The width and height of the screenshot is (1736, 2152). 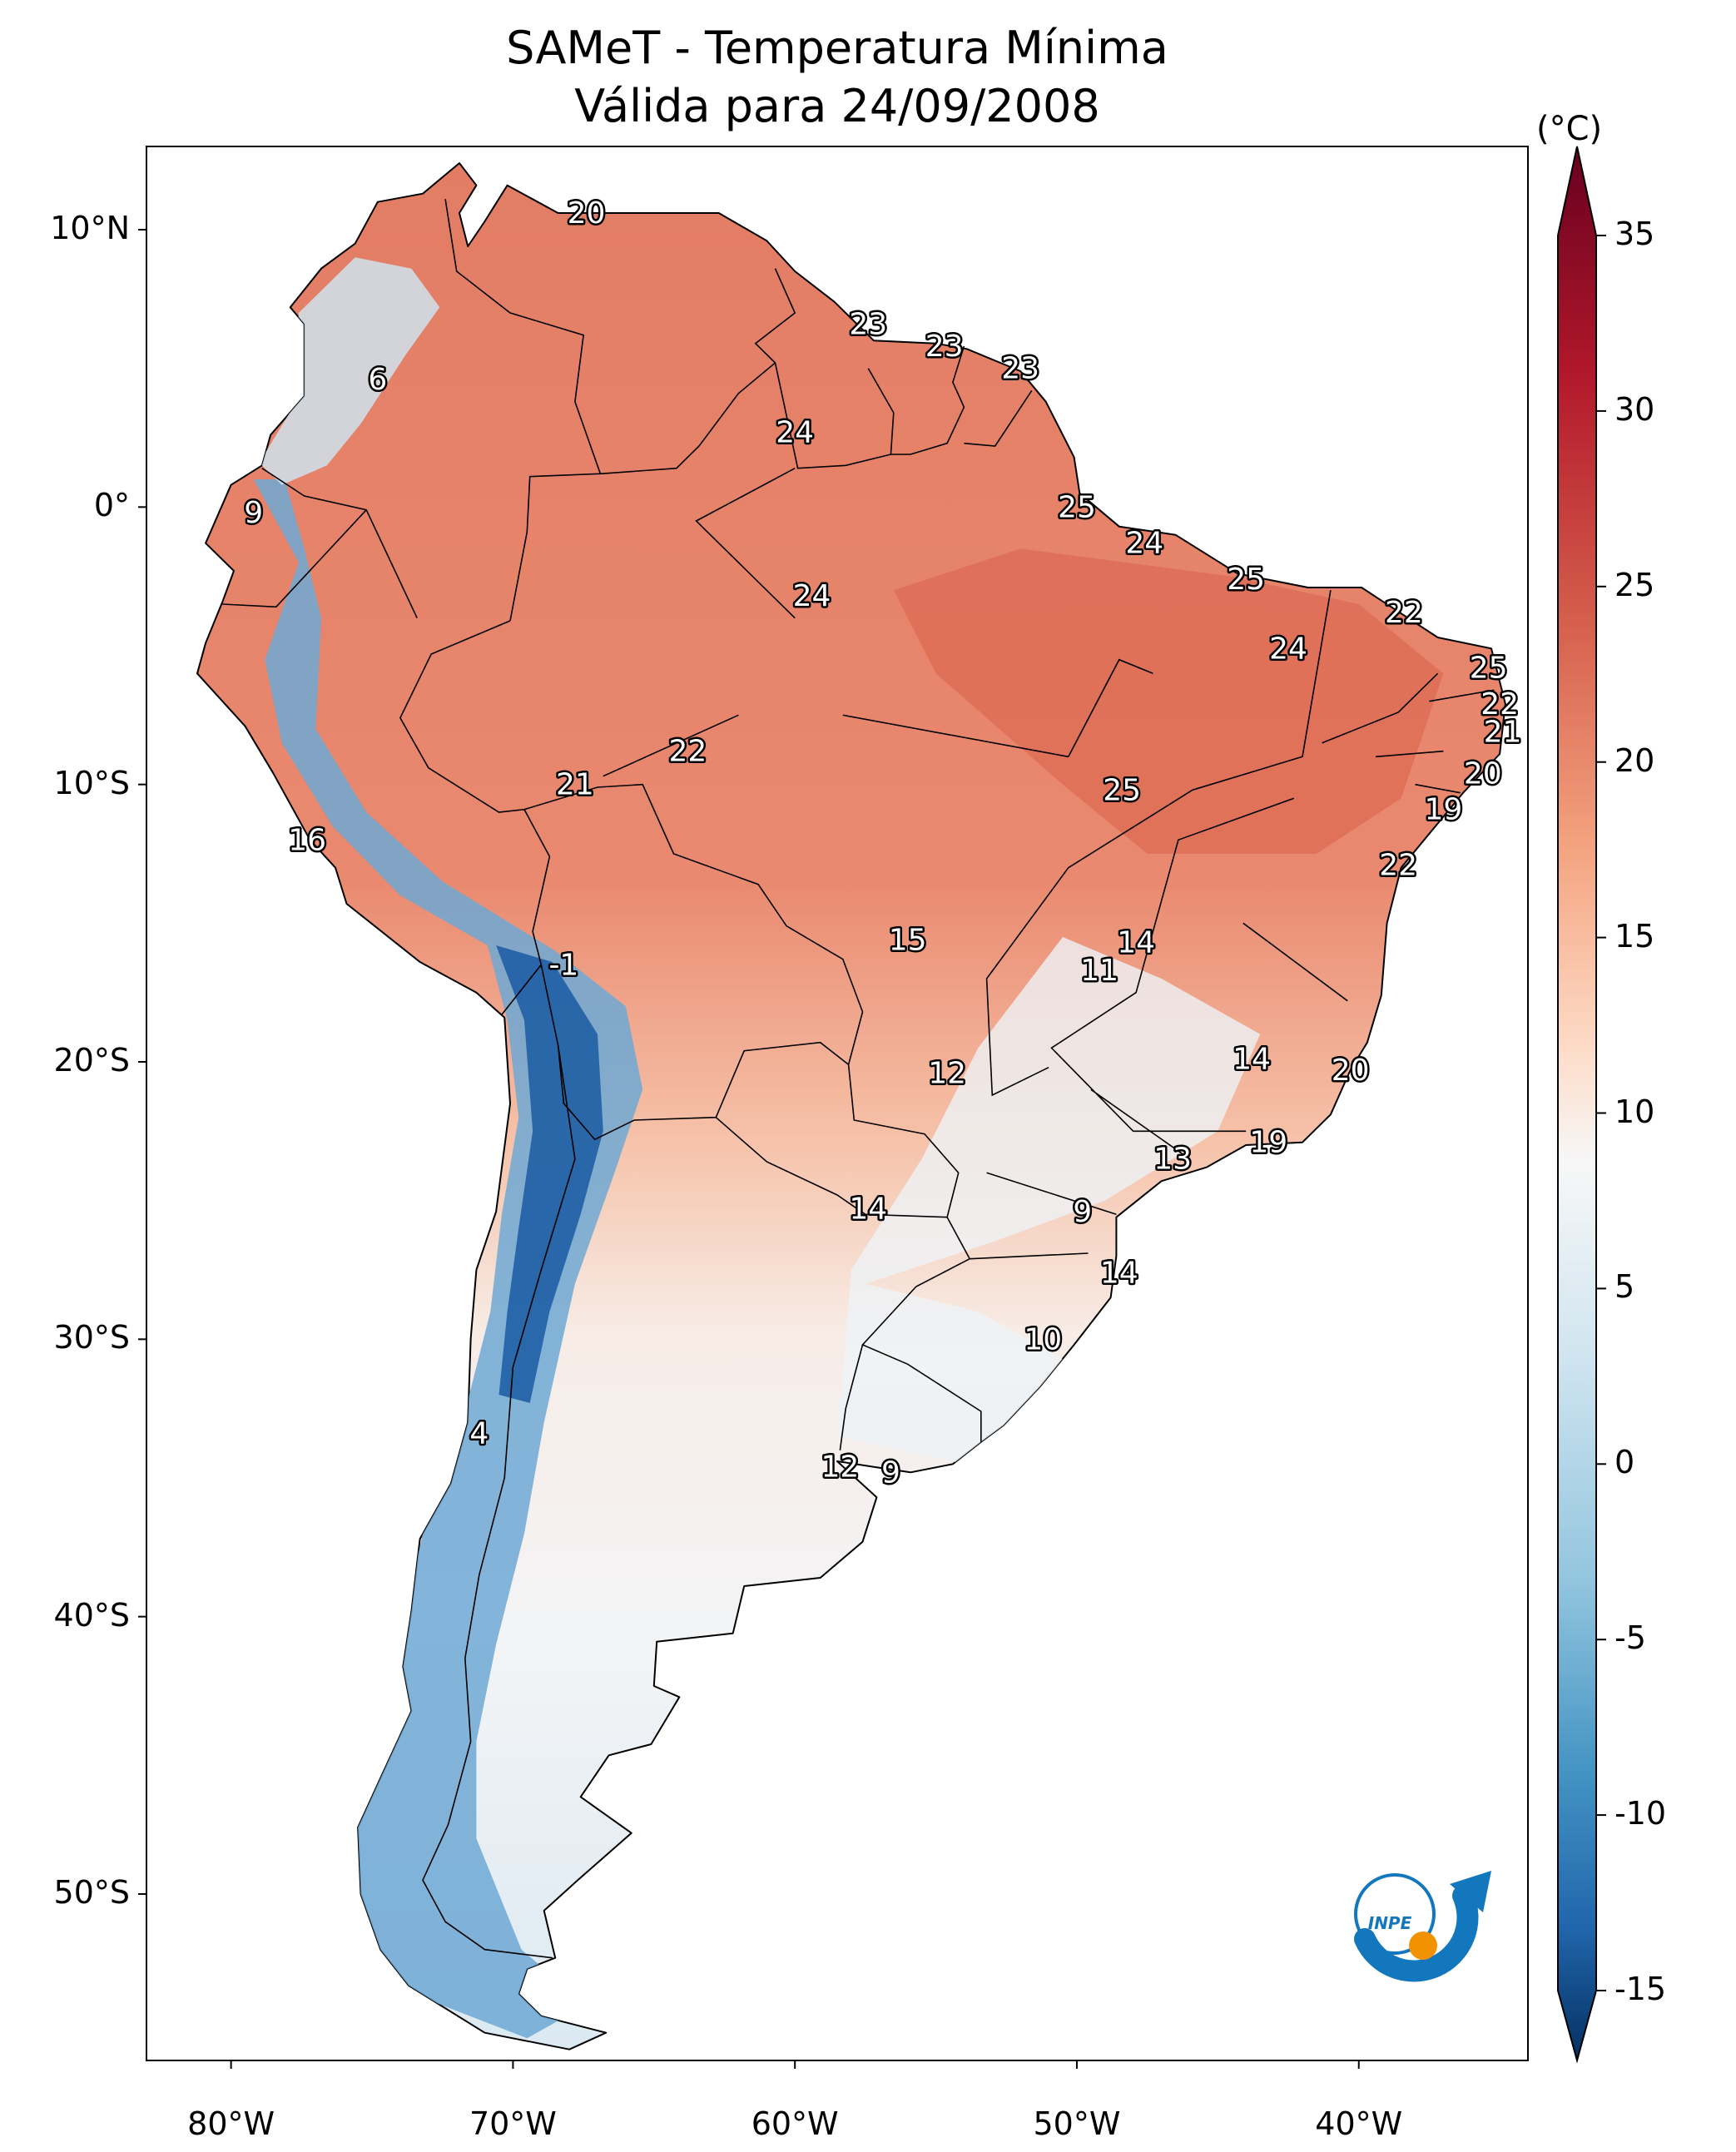 What do you see at coordinates (1077, 2123) in the screenshot?
I see `lon-tick-label: 50°W` at bounding box center [1077, 2123].